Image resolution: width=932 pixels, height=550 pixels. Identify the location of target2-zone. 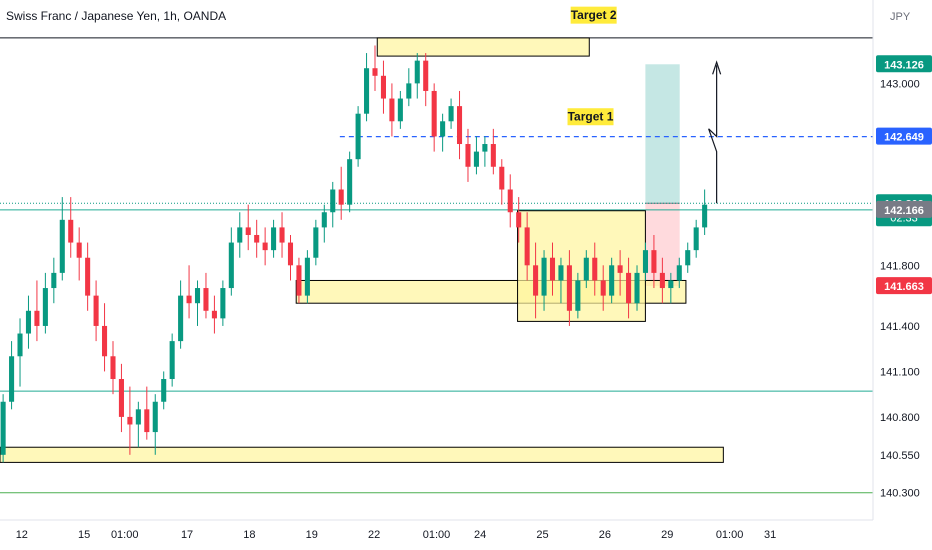
(483, 47).